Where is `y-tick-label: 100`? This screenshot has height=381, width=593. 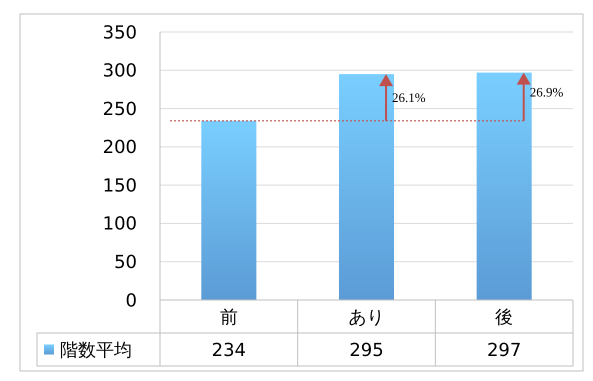 y-tick-label: 100 is located at coordinates (119, 224).